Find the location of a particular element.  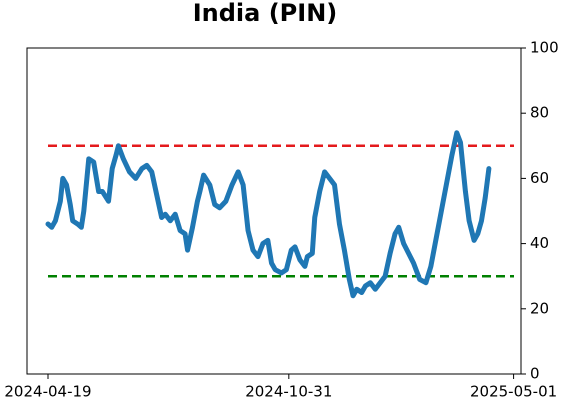

y-tick-label: 20 is located at coordinates (539, 308).